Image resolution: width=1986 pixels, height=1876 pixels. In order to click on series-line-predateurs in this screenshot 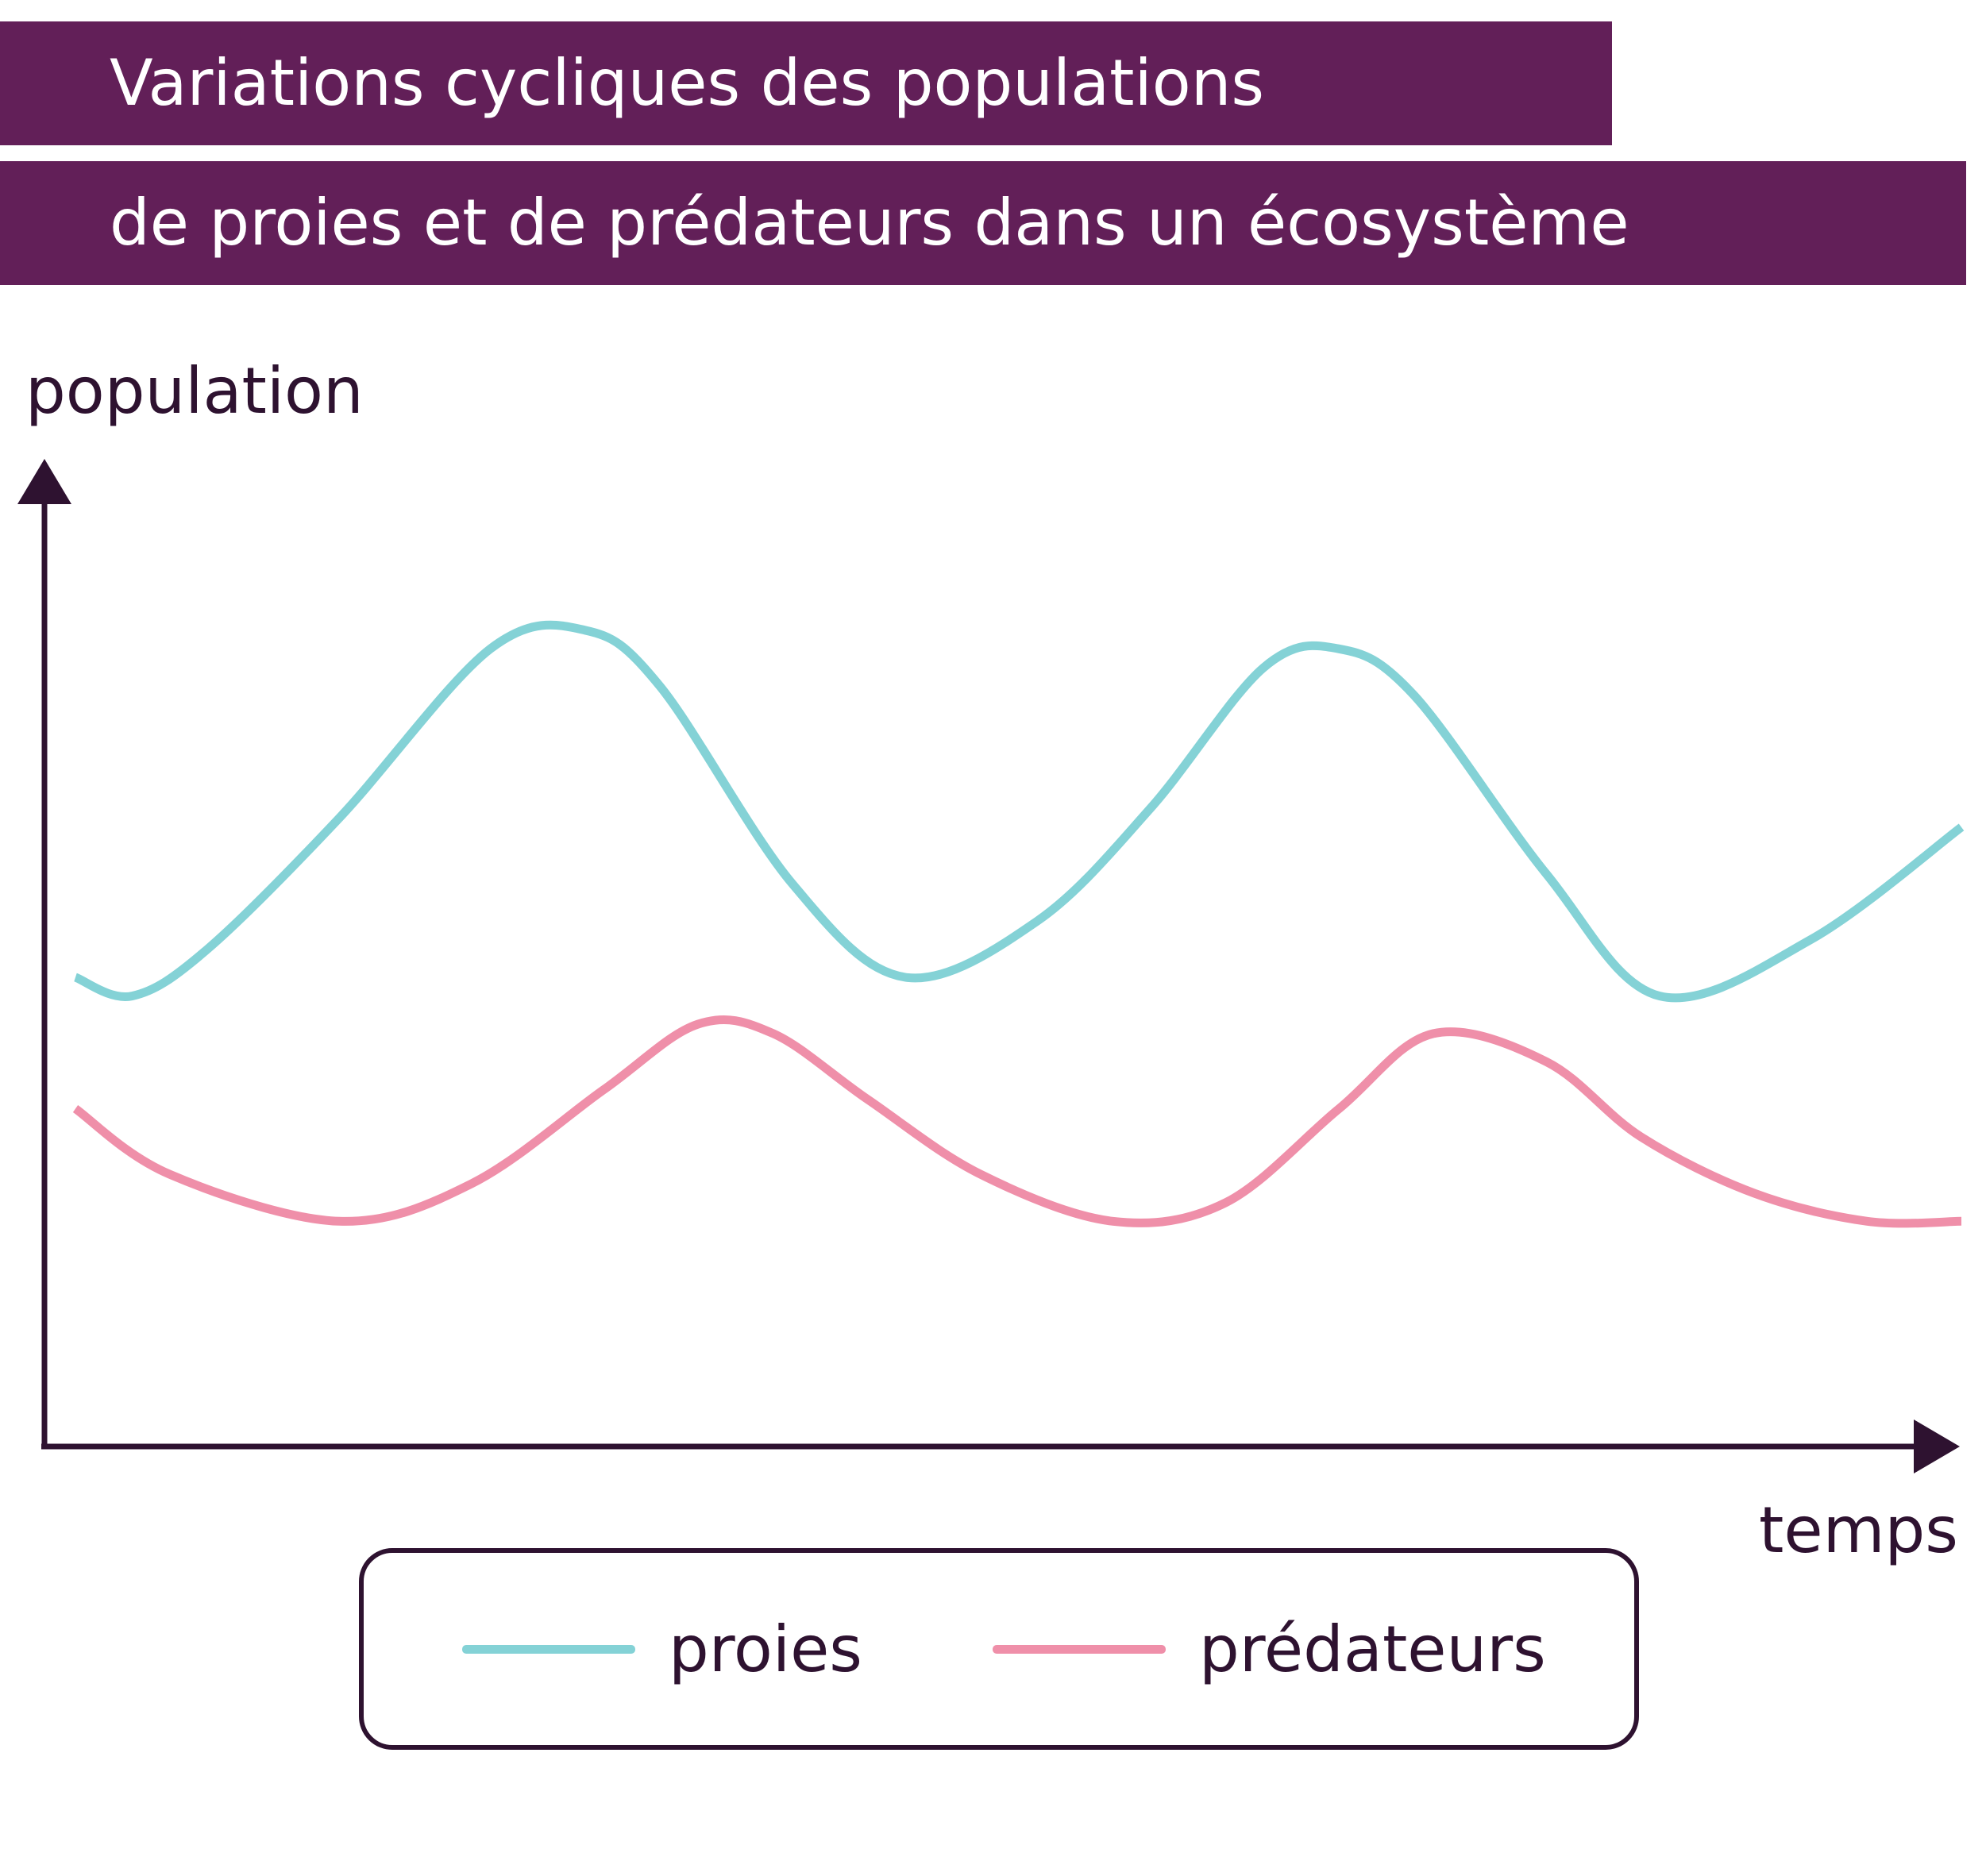, I will do `click(1017, 1122)`.